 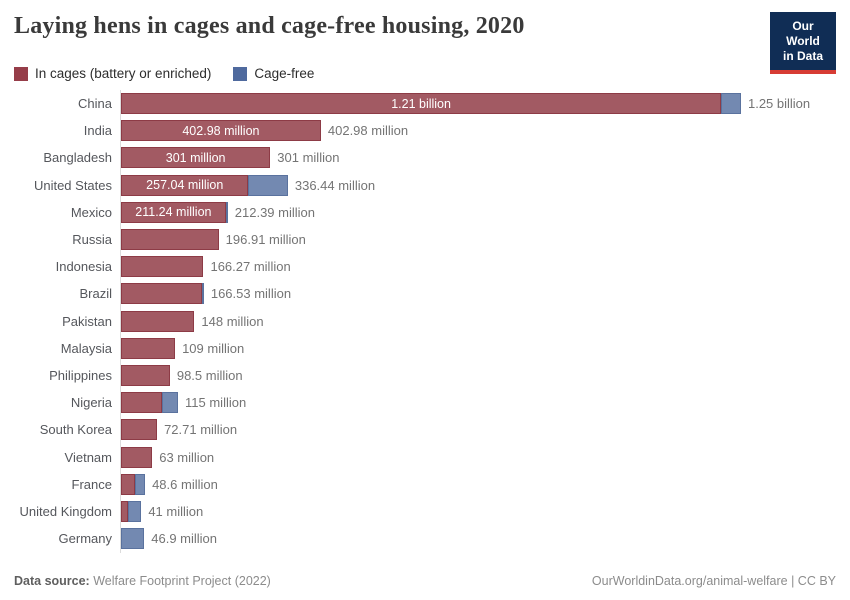 What do you see at coordinates (425, 456) in the screenshot?
I see `chart-row: Vietnam 63 million` at bounding box center [425, 456].